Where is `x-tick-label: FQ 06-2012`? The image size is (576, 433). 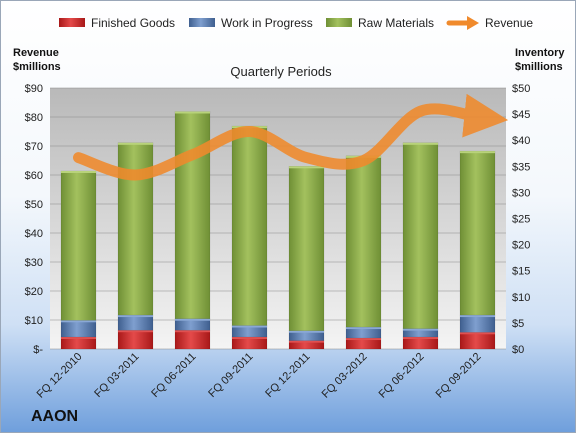 x-tick-label: FQ 06-2012 is located at coordinates (402, 376).